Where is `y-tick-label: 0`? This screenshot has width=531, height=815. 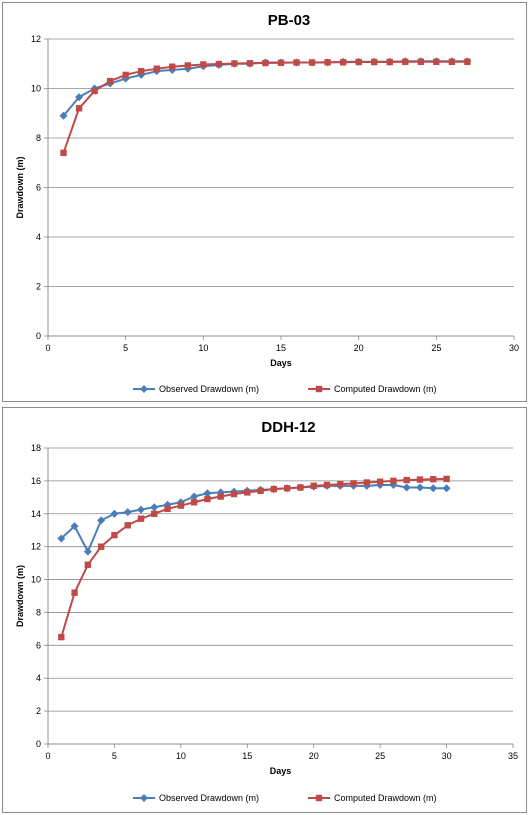
y-tick-label: 0 is located at coordinates (38, 744).